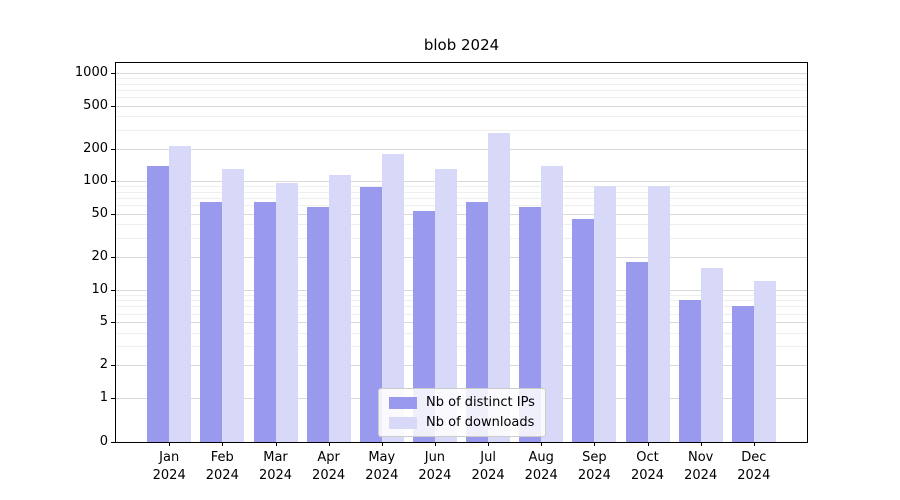  I want to click on x-tick-label: Mar 2024, so click(275, 466).